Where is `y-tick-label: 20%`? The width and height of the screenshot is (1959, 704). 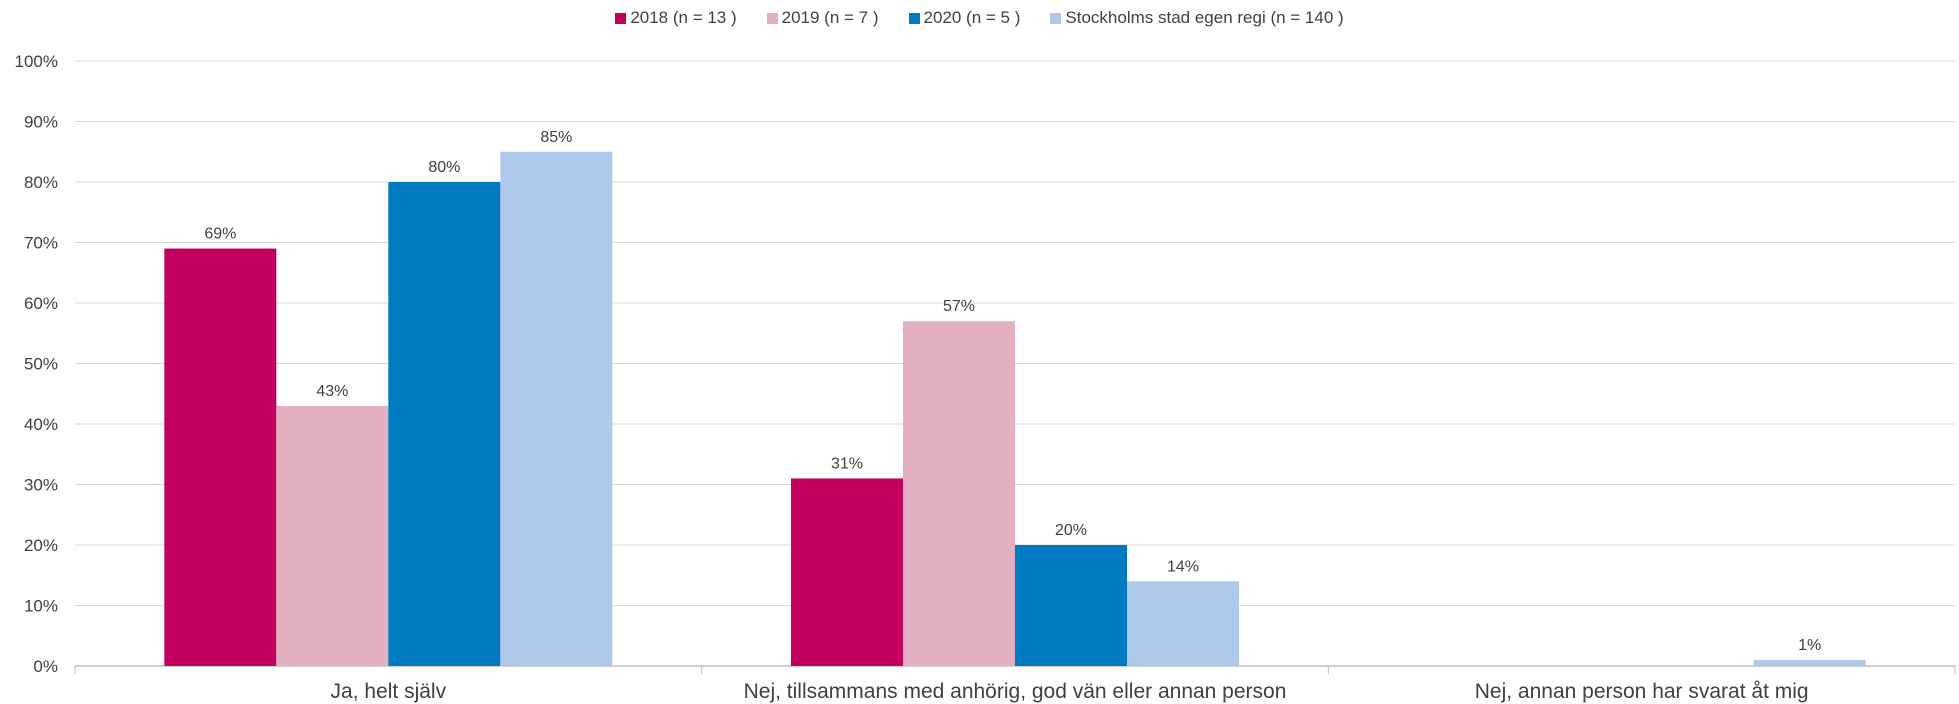
y-tick-label: 20% is located at coordinates (41, 545).